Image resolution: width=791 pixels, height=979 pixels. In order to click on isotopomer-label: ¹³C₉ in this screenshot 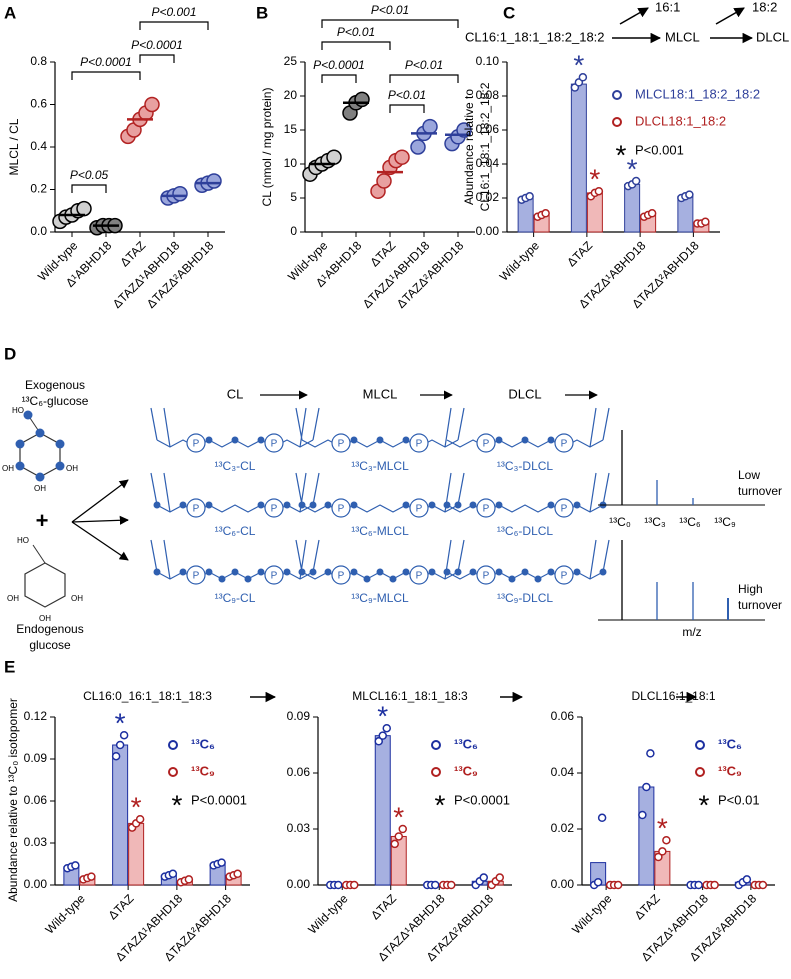, I will do `click(725, 522)`.